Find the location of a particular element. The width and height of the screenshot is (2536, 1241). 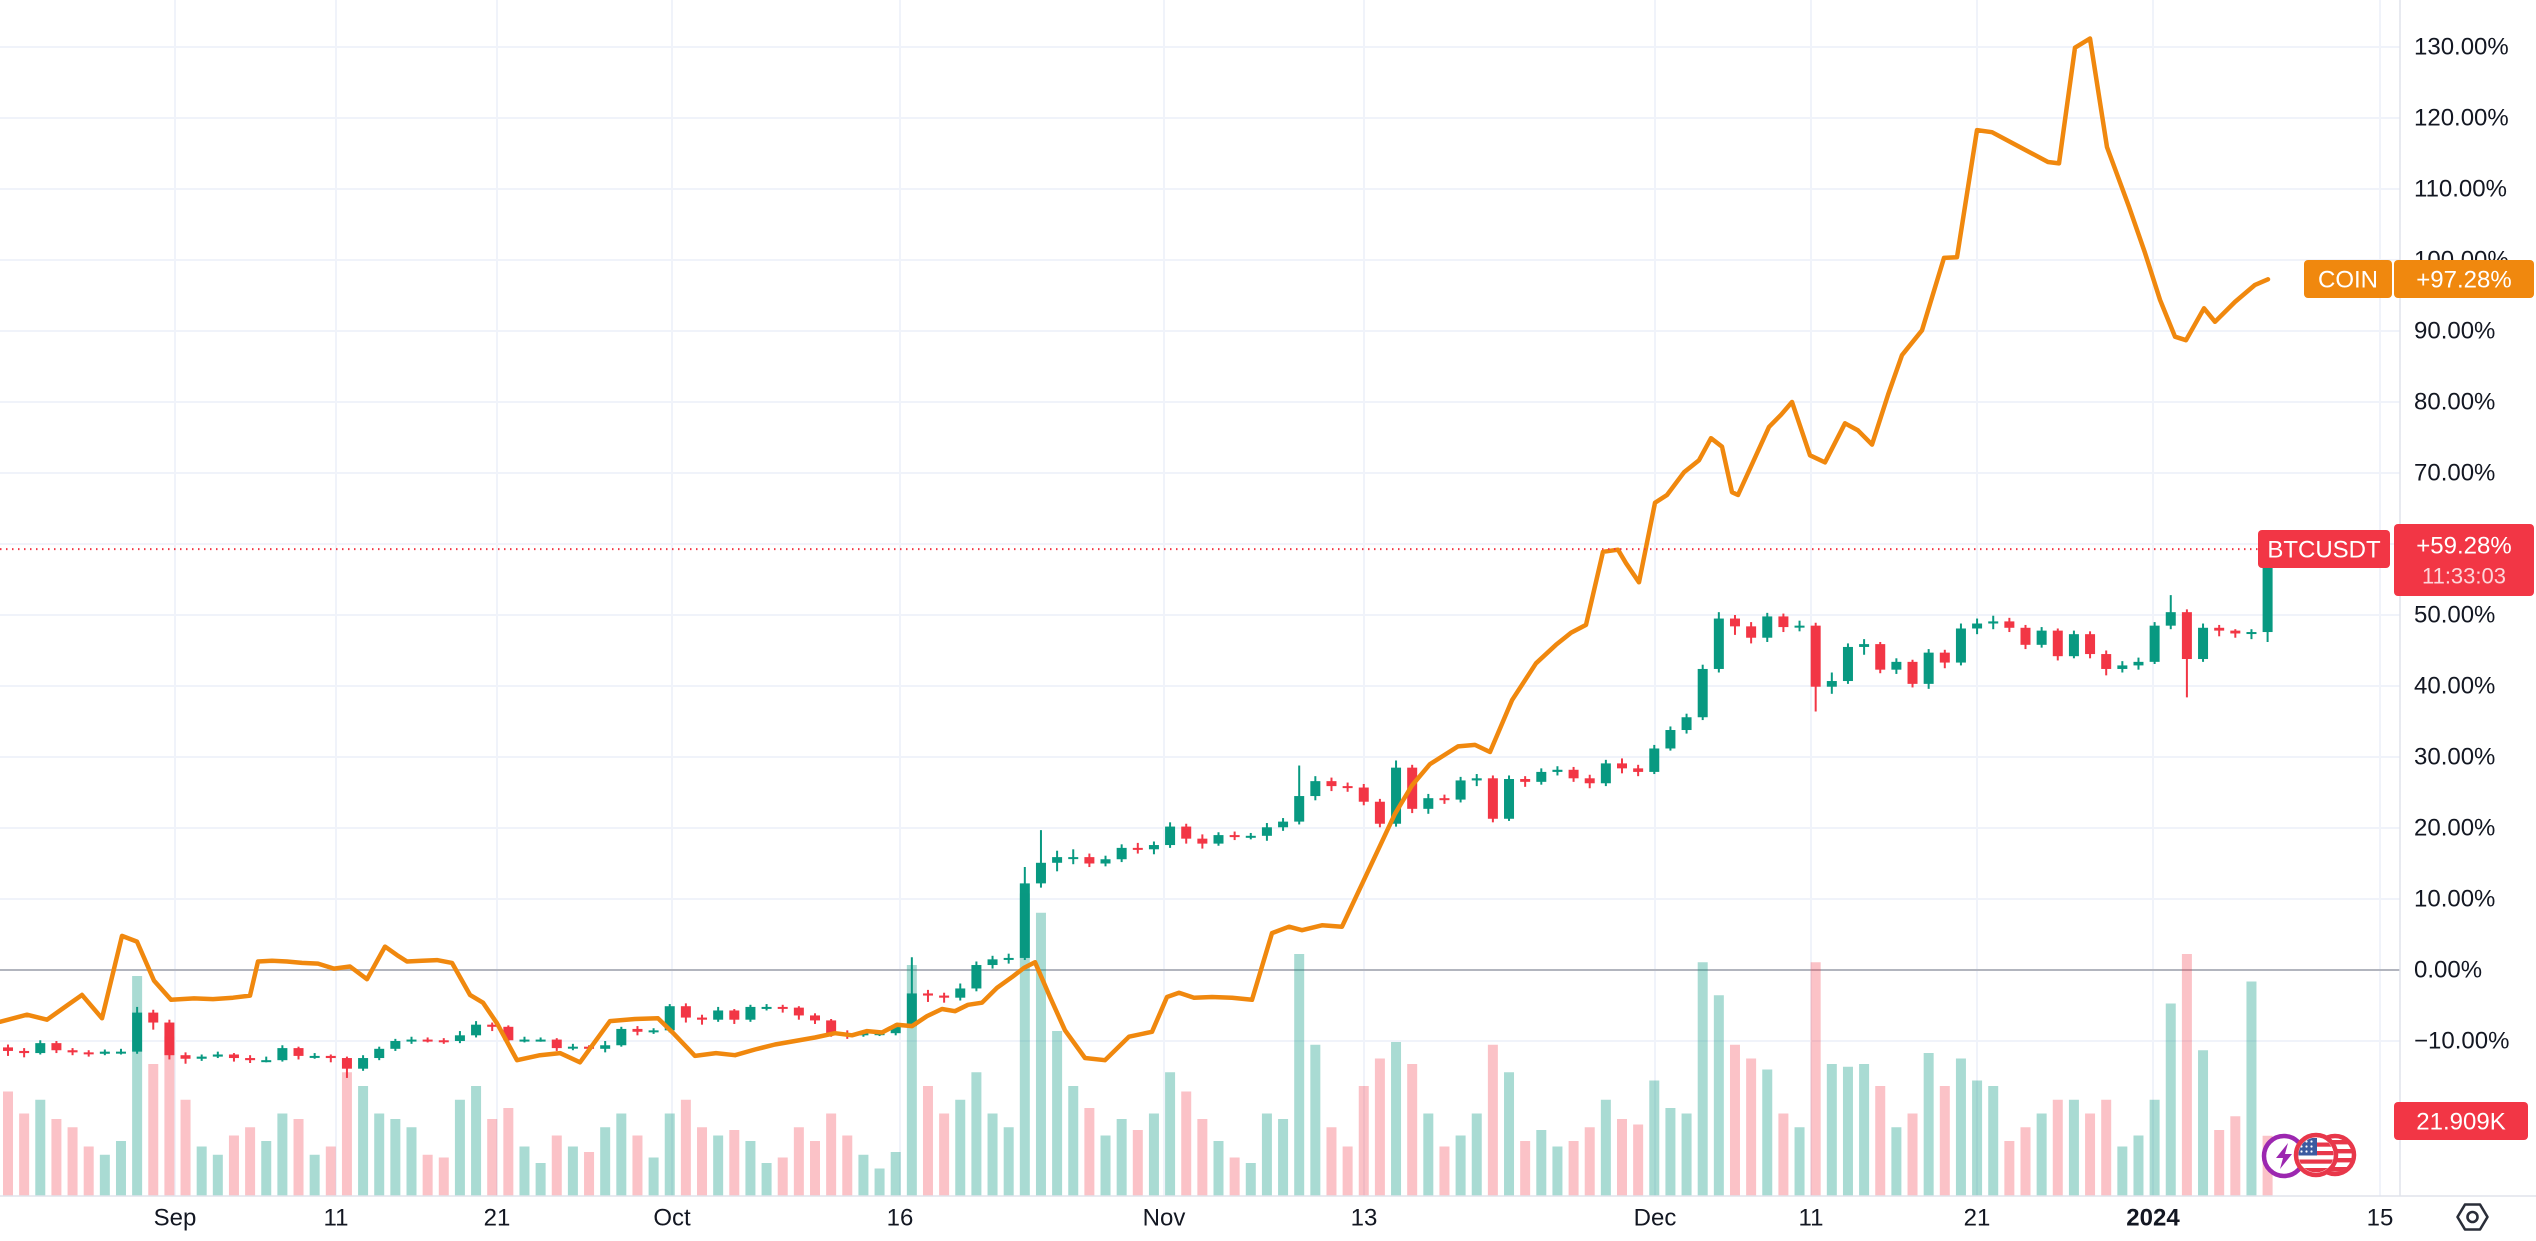

time-axis-label: 15 is located at coordinates (2380, 1218).